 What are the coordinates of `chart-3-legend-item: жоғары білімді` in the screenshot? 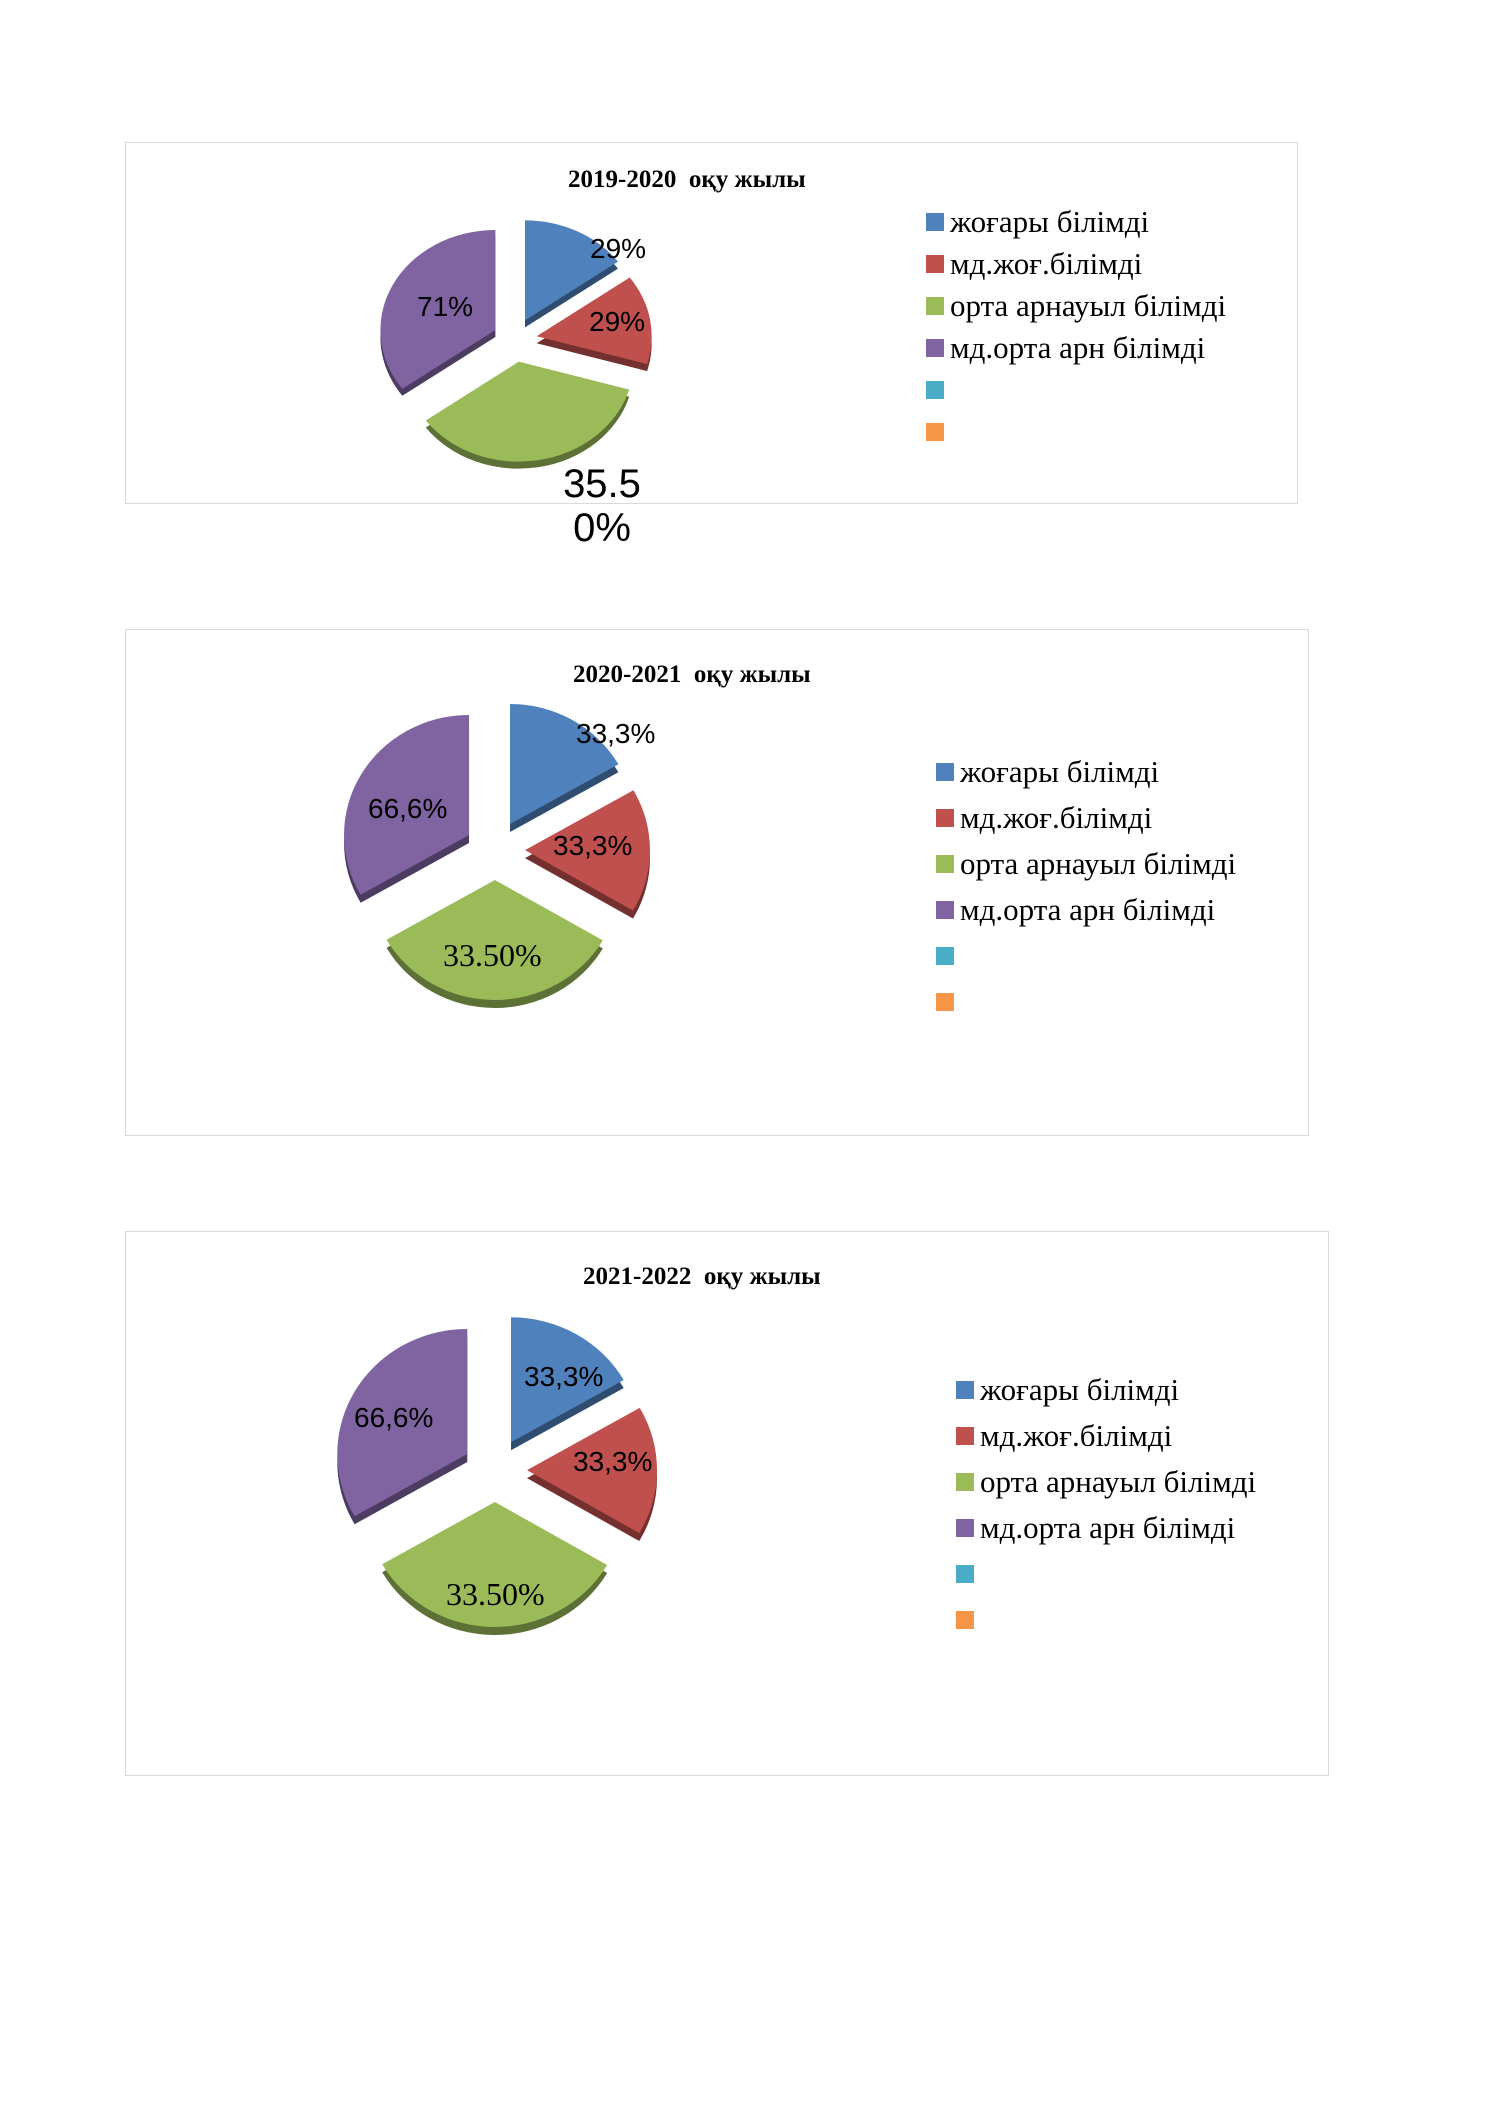 It's located at (1106, 1390).